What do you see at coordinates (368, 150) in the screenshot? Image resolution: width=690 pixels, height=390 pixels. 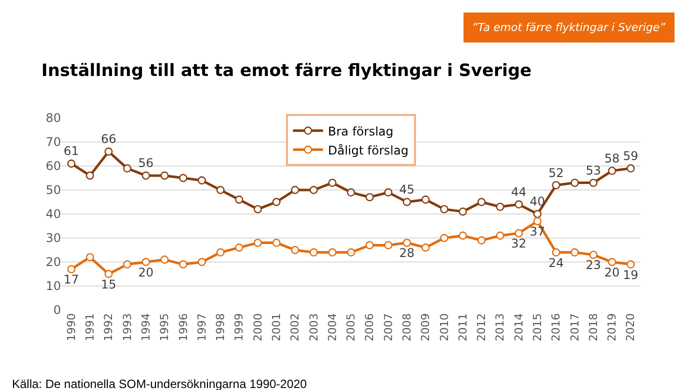 I see `legend-label: Dåligt förslag` at bounding box center [368, 150].